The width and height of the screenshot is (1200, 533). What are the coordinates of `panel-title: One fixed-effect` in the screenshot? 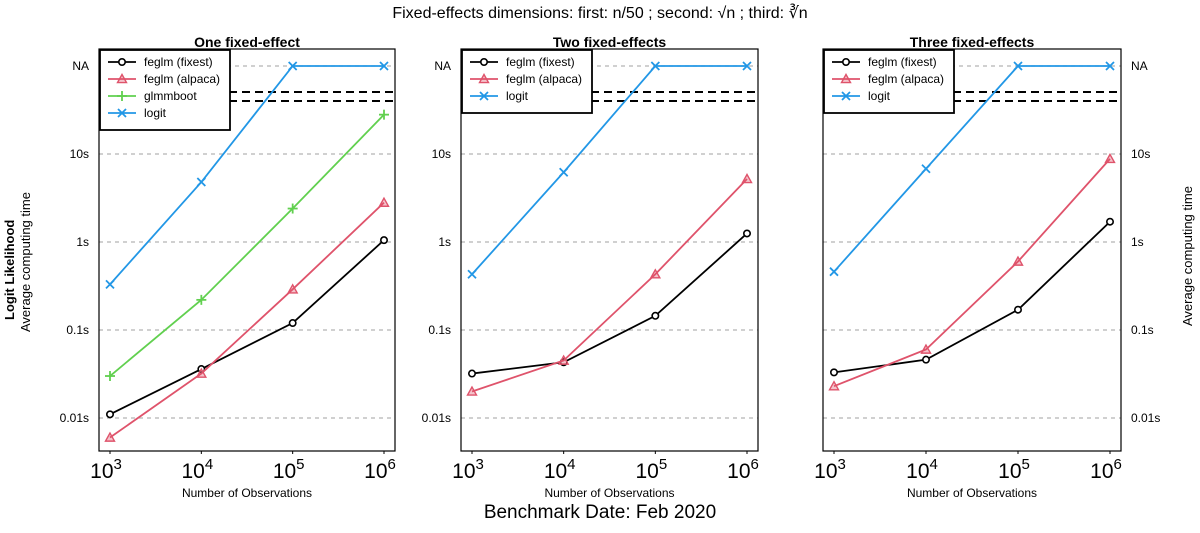 It's located at (247, 42).